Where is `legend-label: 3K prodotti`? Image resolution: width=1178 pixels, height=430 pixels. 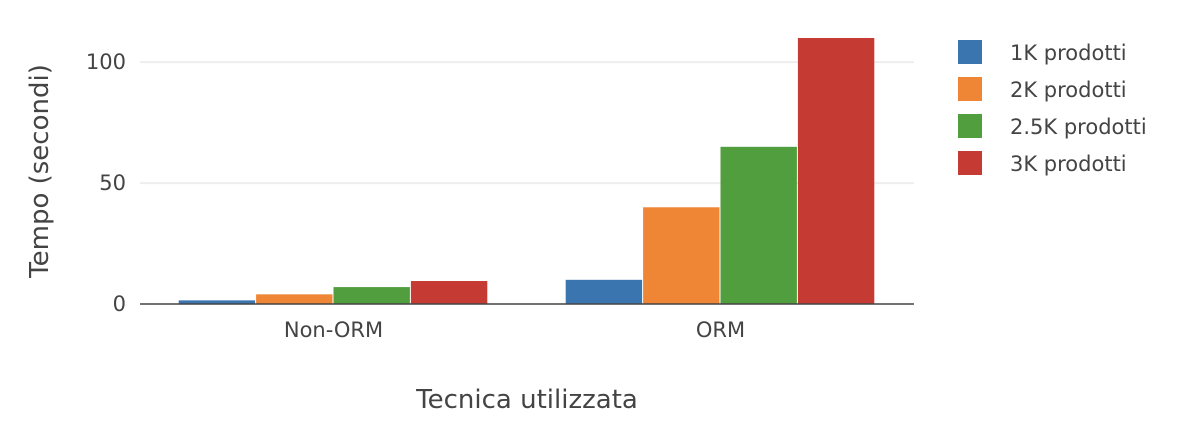
legend-label: 3K prodotti is located at coordinates (1068, 164).